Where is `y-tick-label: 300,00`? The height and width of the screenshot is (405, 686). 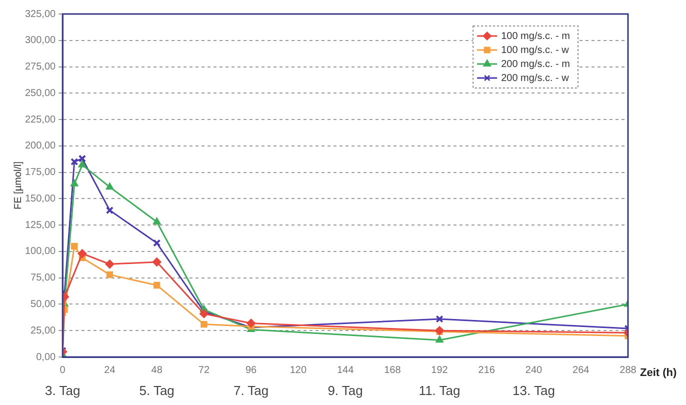
y-tick-label: 300,00 is located at coordinates (40, 40).